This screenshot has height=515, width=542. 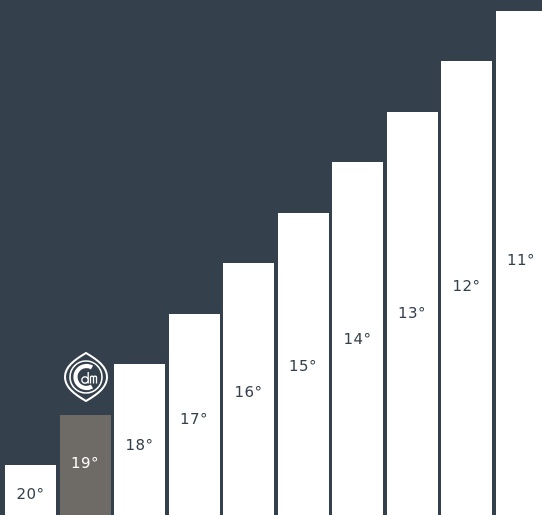 What do you see at coordinates (521, 259) in the screenshot?
I see `step-label: 11°` at bounding box center [521, 259].